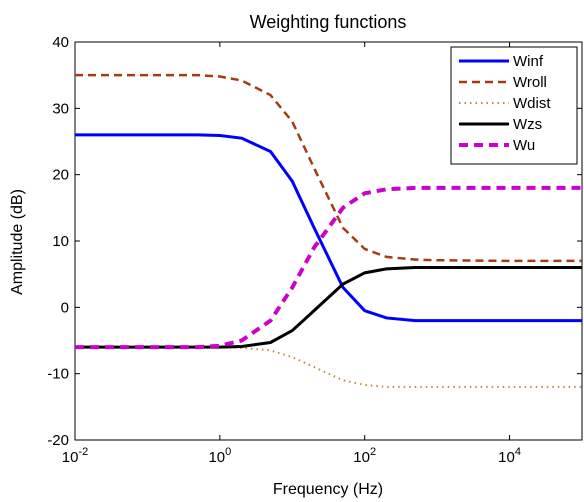  What do you see at coordinates (364, 456) in the screenshot?
I see `x-tick-label: 10²` at bounding box center [364, 456].